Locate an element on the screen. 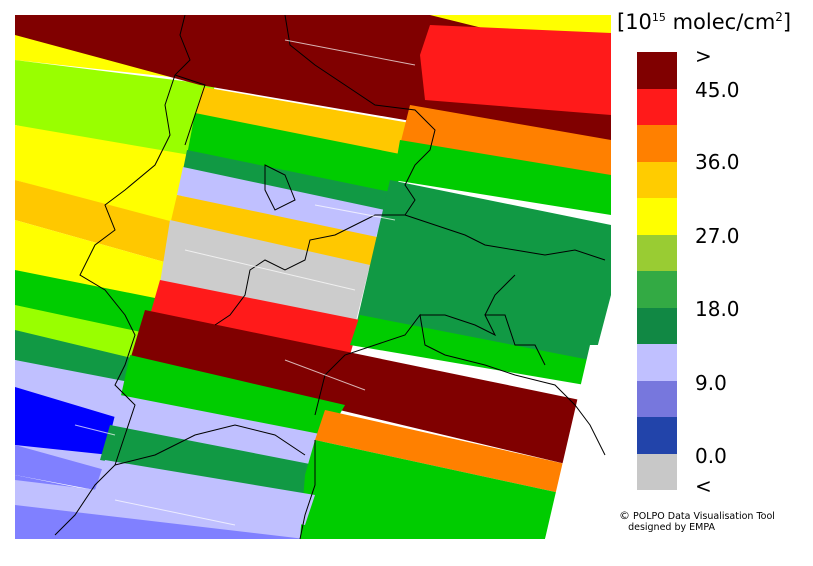 This screenshot has width=813, height=566. swath-darkgreen-c is located at coordinates (294, 182).